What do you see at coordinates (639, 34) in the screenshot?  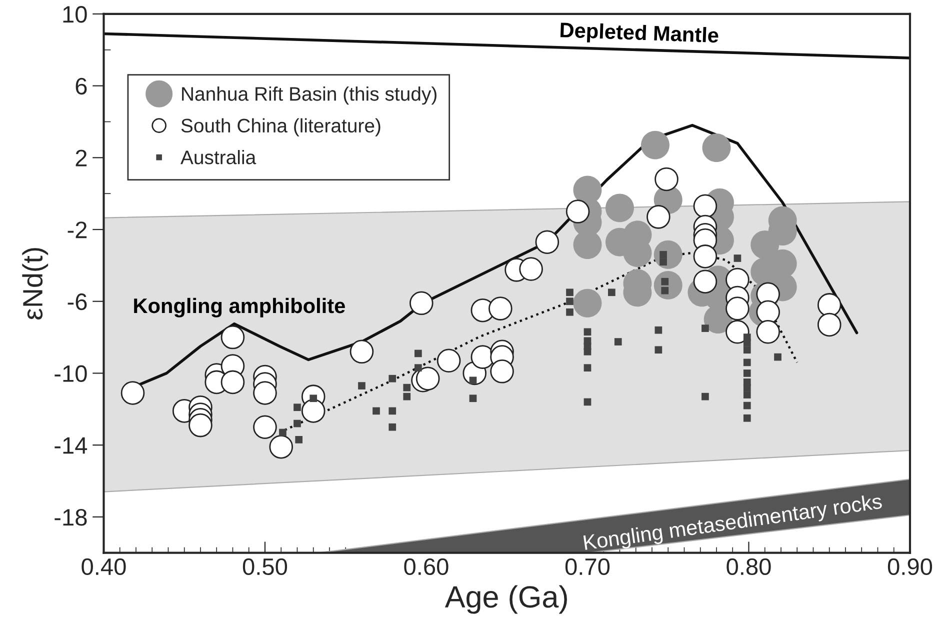 I see `annotation: Depleted Mantle` at bounding box center [639, 34].